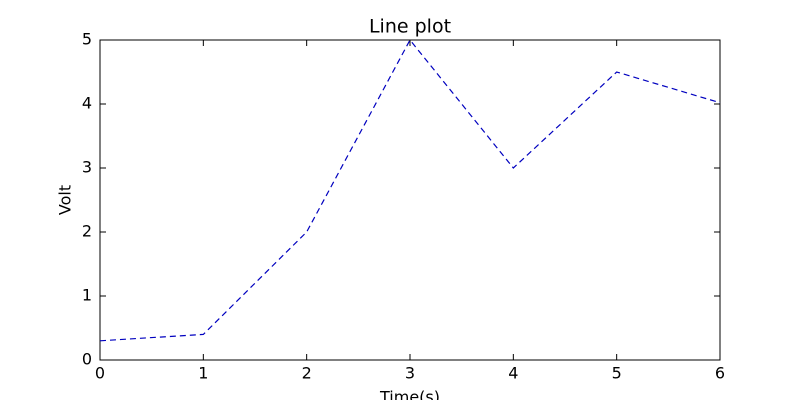  I want to click on x-tick-label: 1, so click(203, 373).